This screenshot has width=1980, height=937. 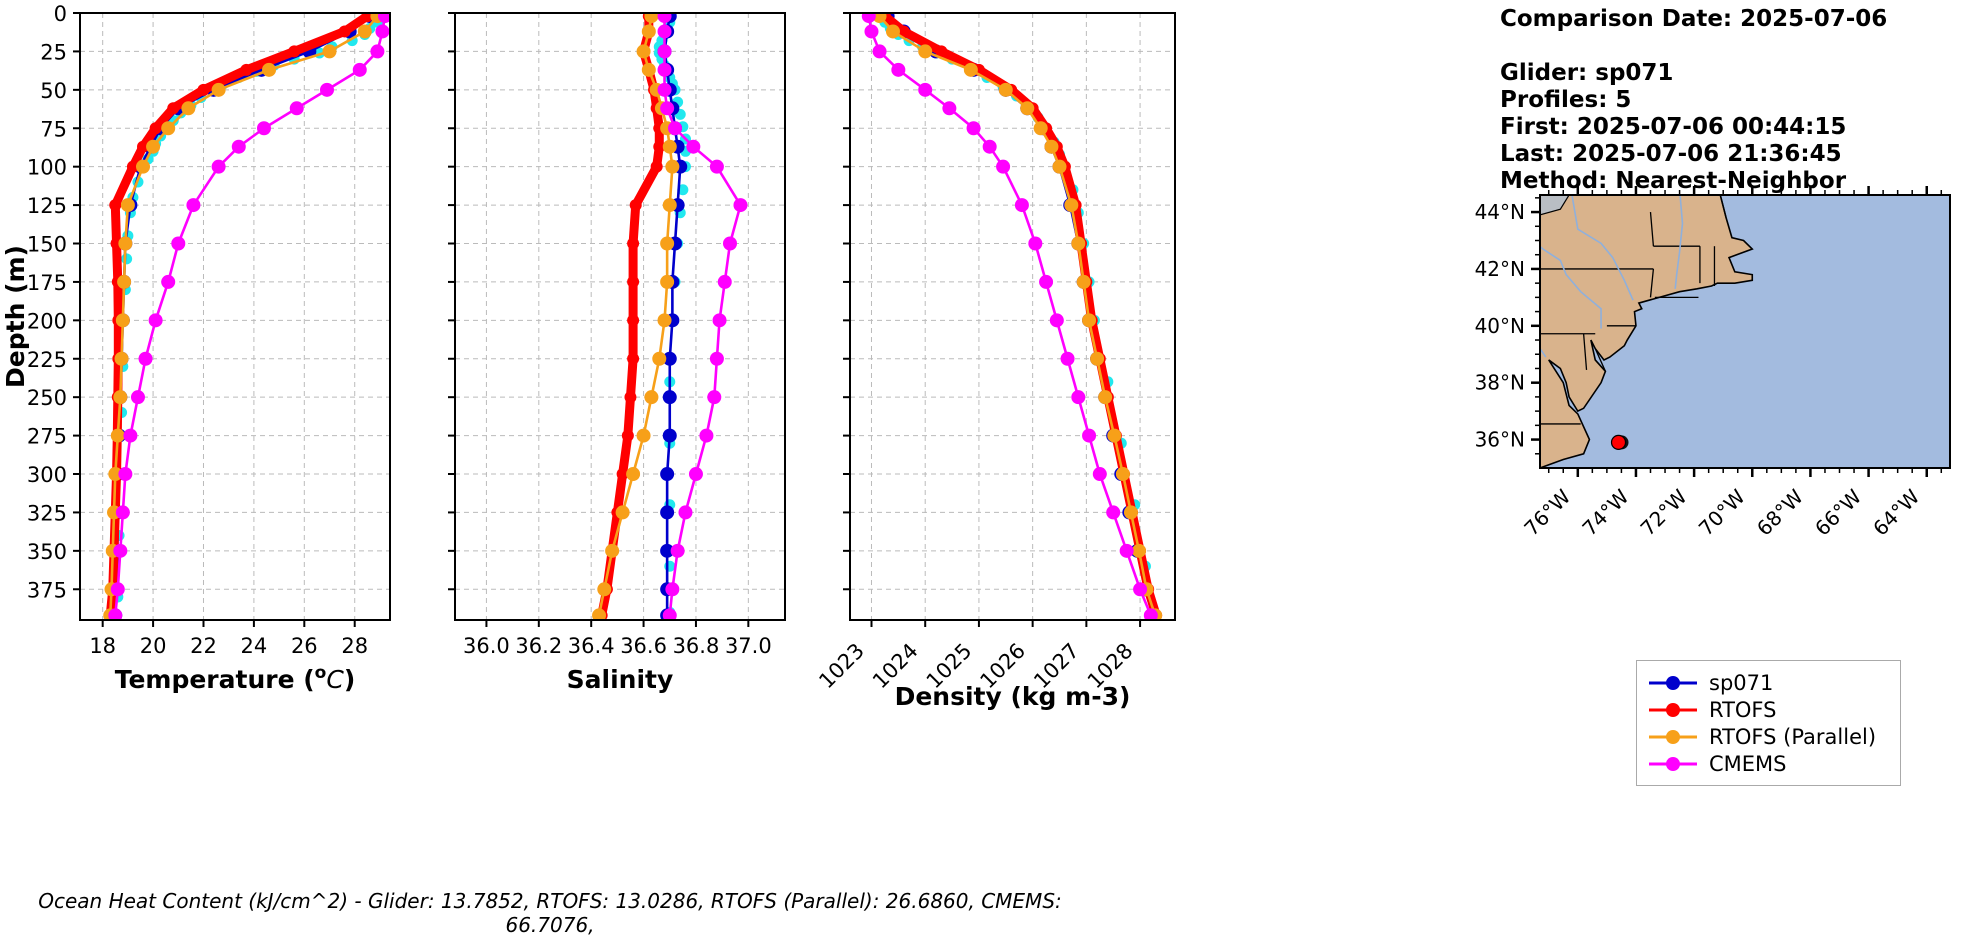 I want to click on legend-label-rtofs: RTOFS, so click(x=1743, y=709).